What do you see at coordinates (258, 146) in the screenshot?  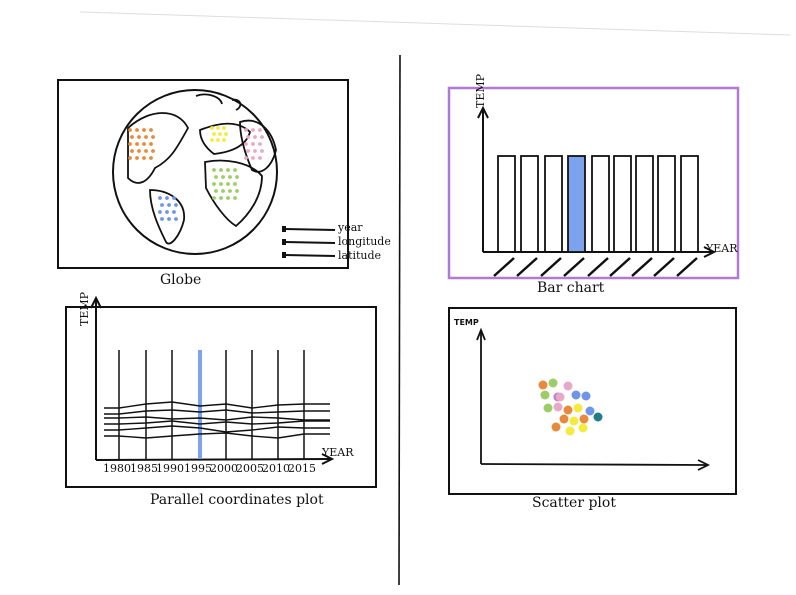 I see `asia-outline` at bounding box center [258, 146].